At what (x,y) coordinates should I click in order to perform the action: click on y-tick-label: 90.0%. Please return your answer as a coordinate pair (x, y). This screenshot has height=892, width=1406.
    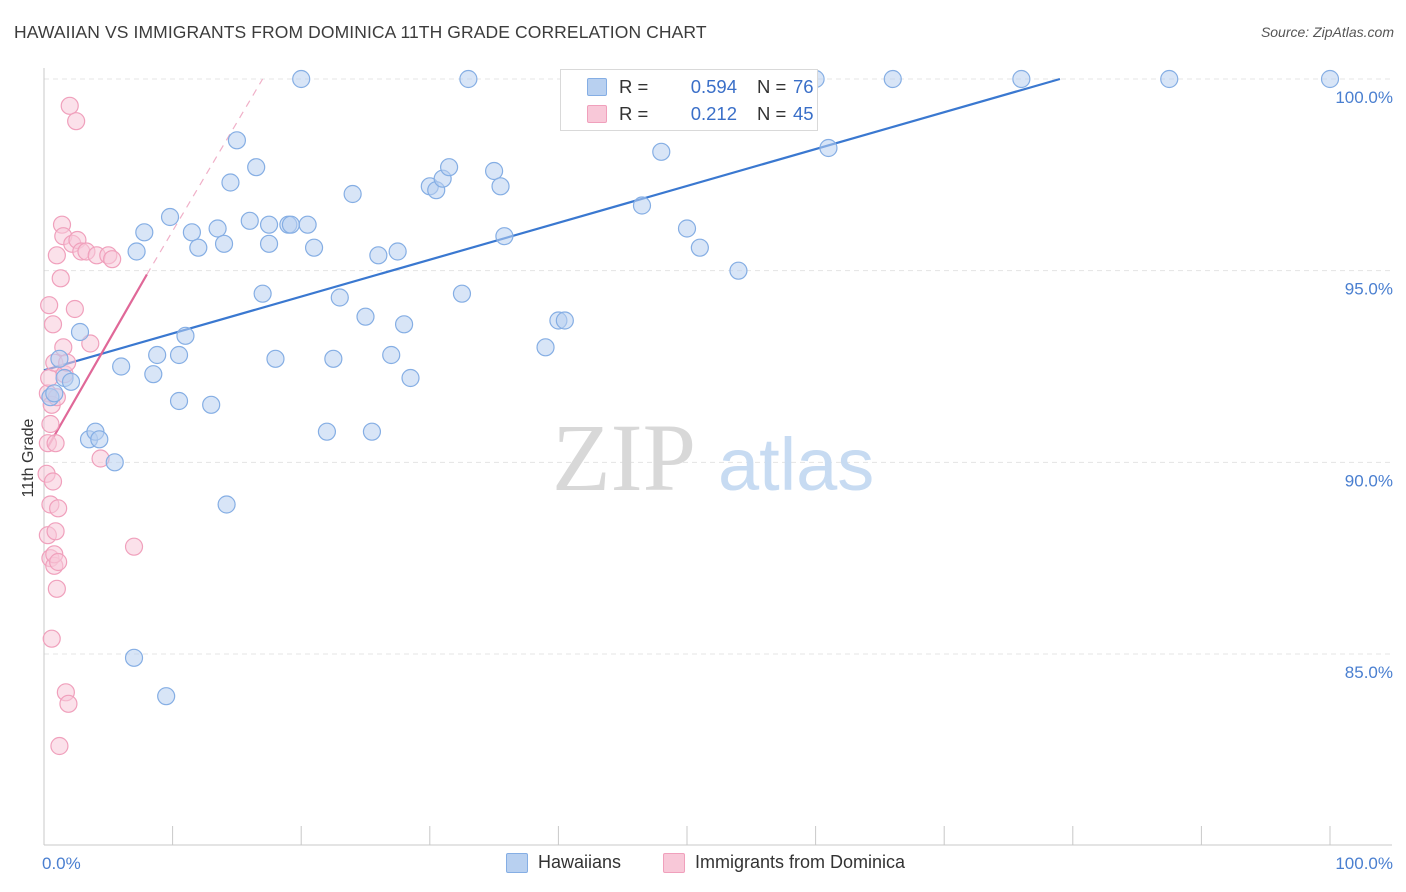
    Looking at the image, I should click on (1369, 480).